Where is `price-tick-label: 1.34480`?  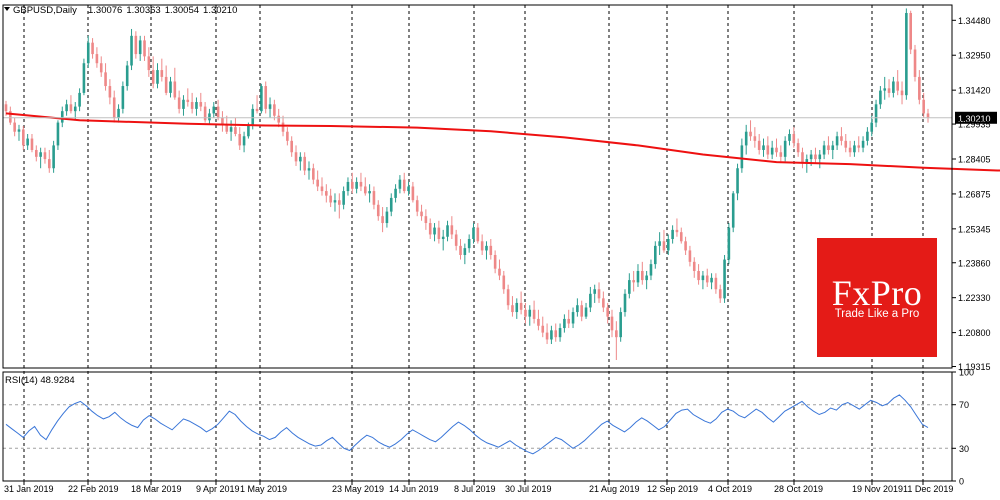
price-tick-label: 1.34480 is located at coordinates (974, 21).